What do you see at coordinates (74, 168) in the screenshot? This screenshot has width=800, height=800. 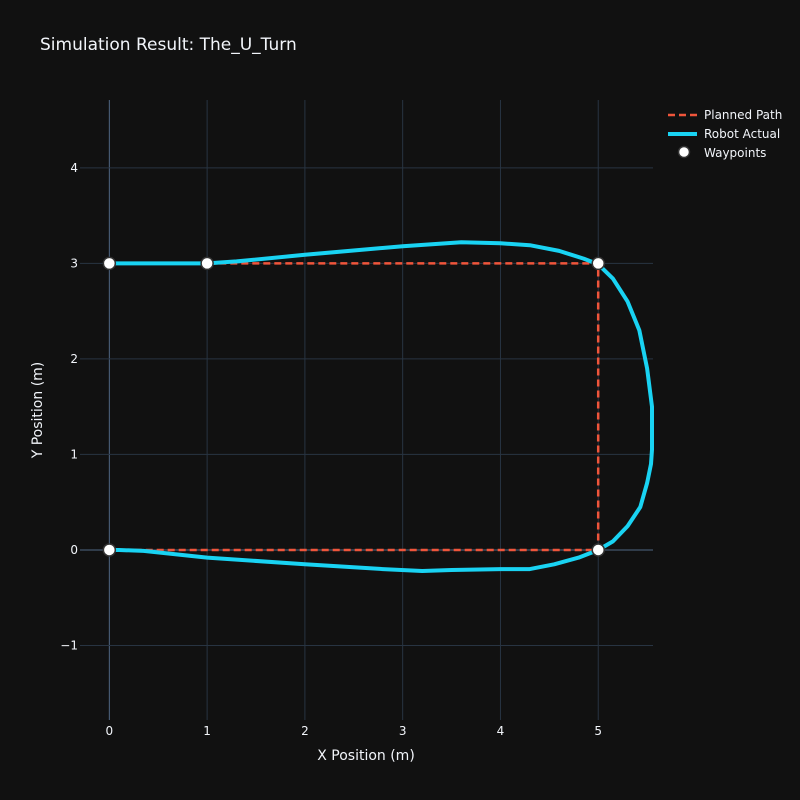 I see `y-tick-label: 4` at bounding box center [74, 168].